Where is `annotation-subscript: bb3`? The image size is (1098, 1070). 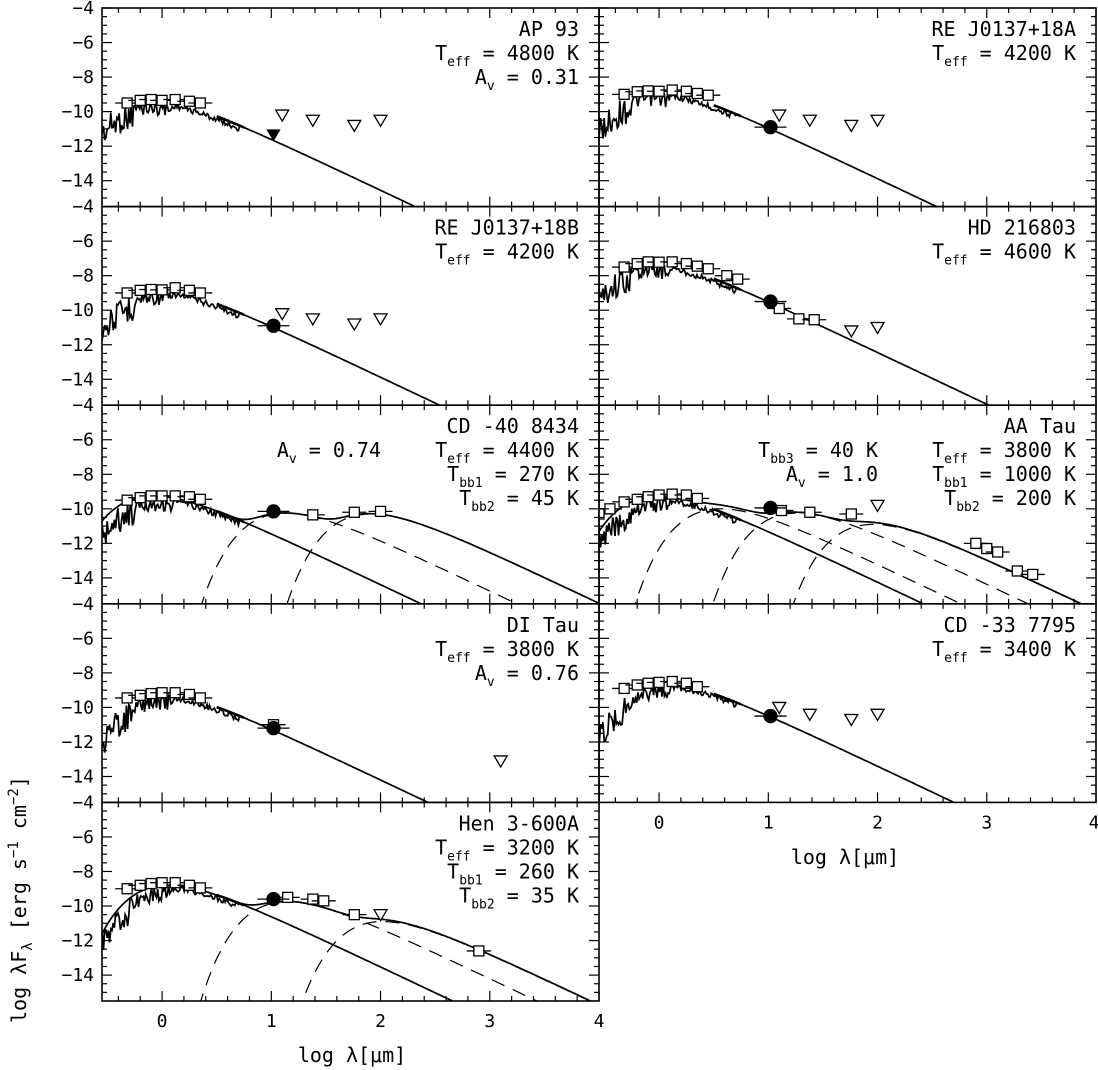
annotation-subscript: bb3 is located at coordinates (781, 459).